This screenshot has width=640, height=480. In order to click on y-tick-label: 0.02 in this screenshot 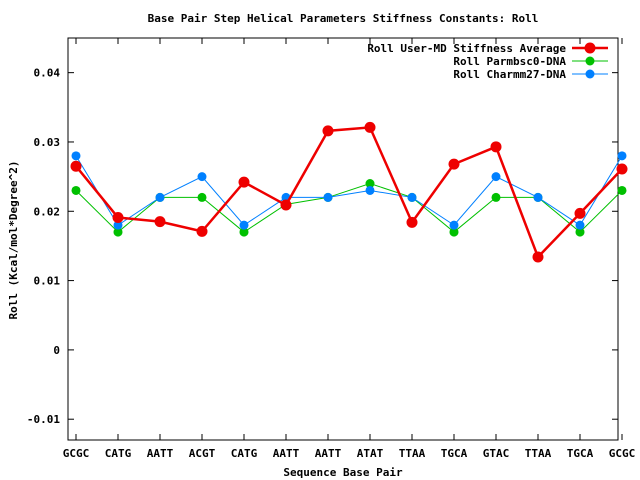, I will do `click(47, 211)`.